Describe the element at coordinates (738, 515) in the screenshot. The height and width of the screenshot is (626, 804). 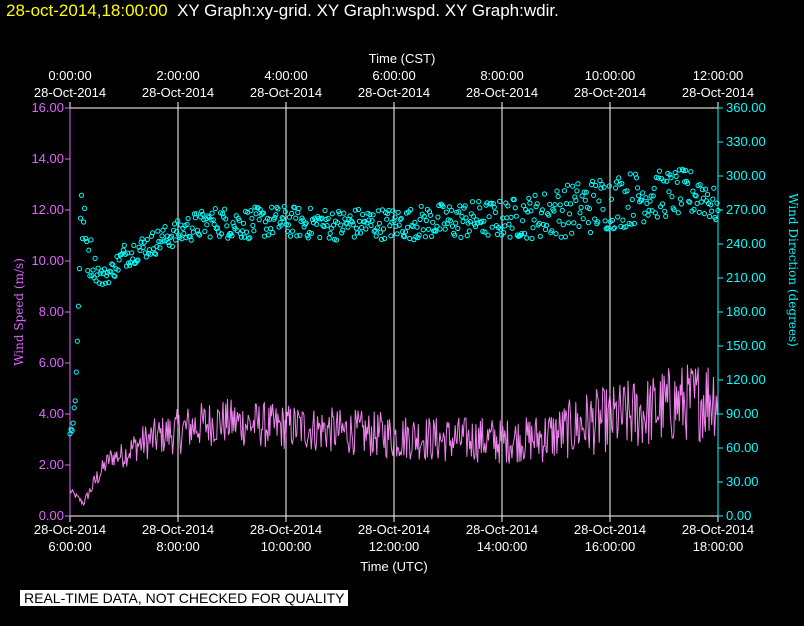
I see `right-tick-label: 0.00` at that location.